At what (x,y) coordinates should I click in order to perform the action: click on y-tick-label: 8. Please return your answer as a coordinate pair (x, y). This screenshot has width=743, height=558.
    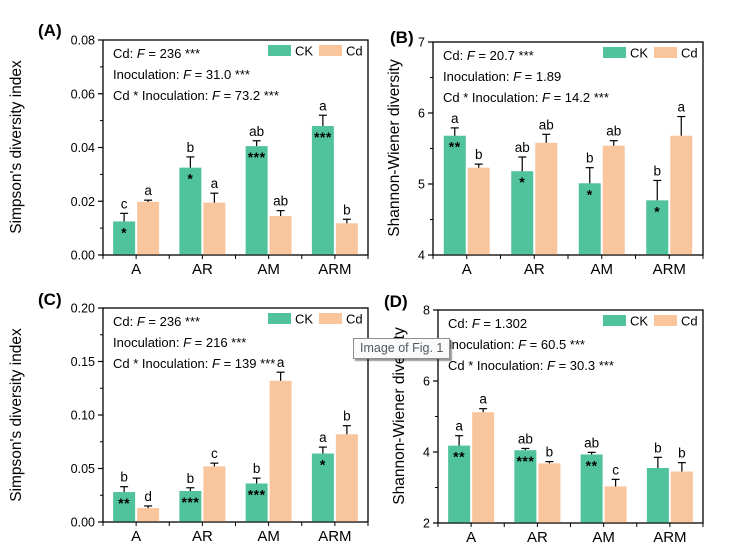
    Looking at the image, I should click on (426, 311).